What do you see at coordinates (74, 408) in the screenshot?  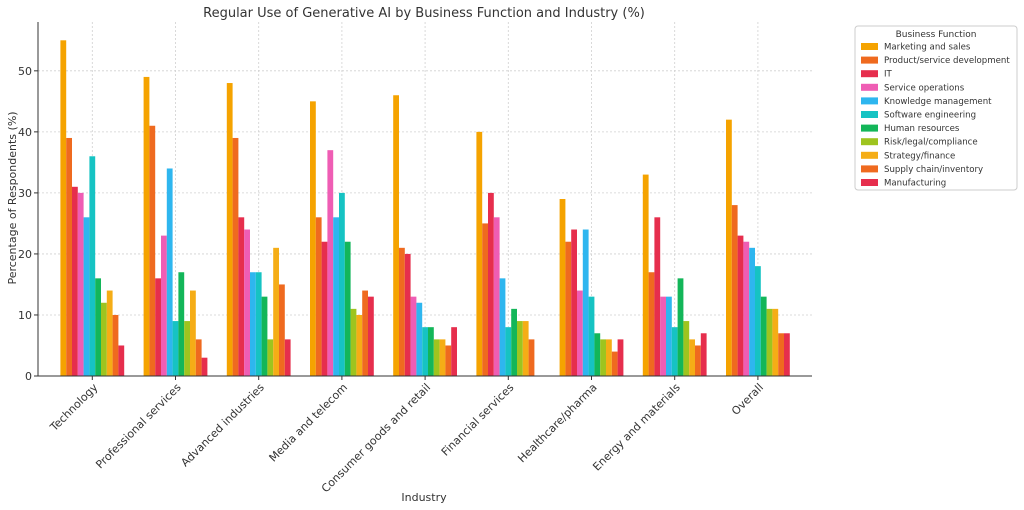 I see `x-tick-label: Technology` at bounding box center [74, 408].